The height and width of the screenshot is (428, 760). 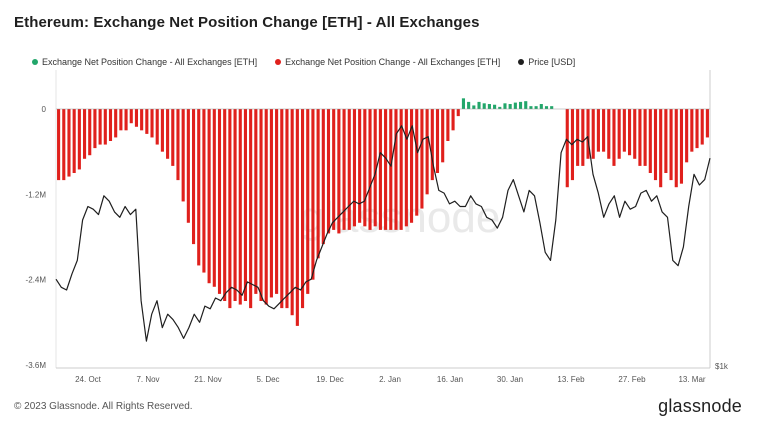 What do you see at coordinates (330, 379) in the screenshot?
I see `x-tick-label: 19. Dec` at bounding box center [330, 379].